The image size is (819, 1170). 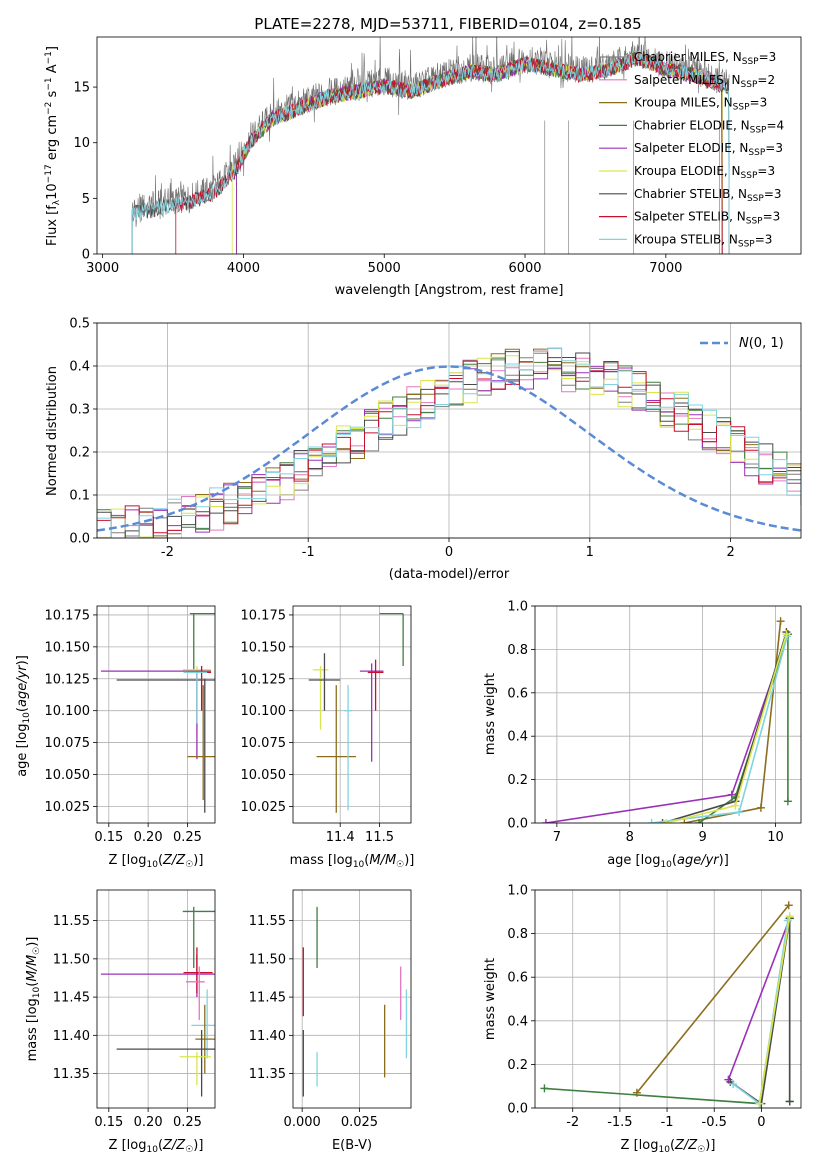 What do you see at coordinates (102, 268) in the screenshot?
I see `x-tick-label: 3000` at bounding box center [102, 268].